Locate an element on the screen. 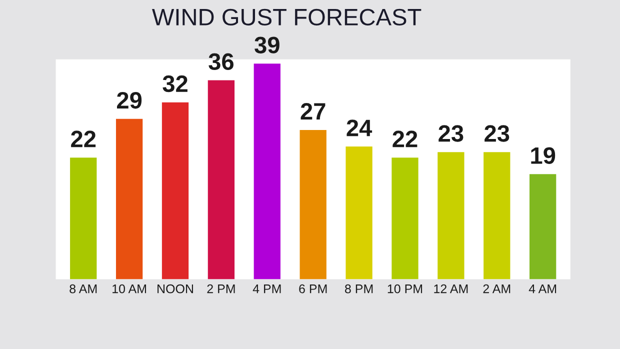 This screenshot has height=349, width=620. data-label: 32 is located at coordinates (175, 83).